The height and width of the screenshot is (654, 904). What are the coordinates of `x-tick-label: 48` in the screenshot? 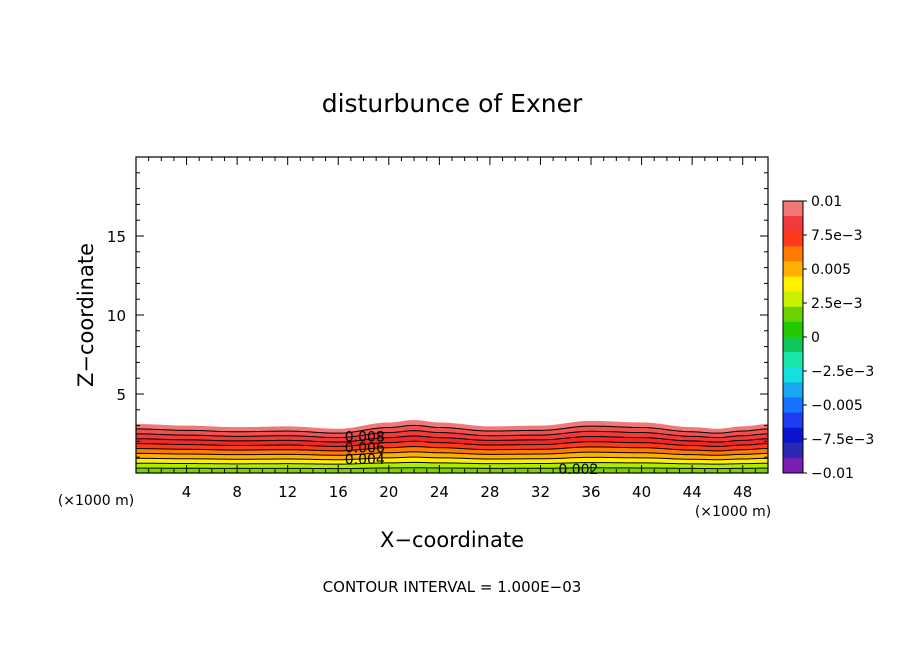 It's located at (742, 492).